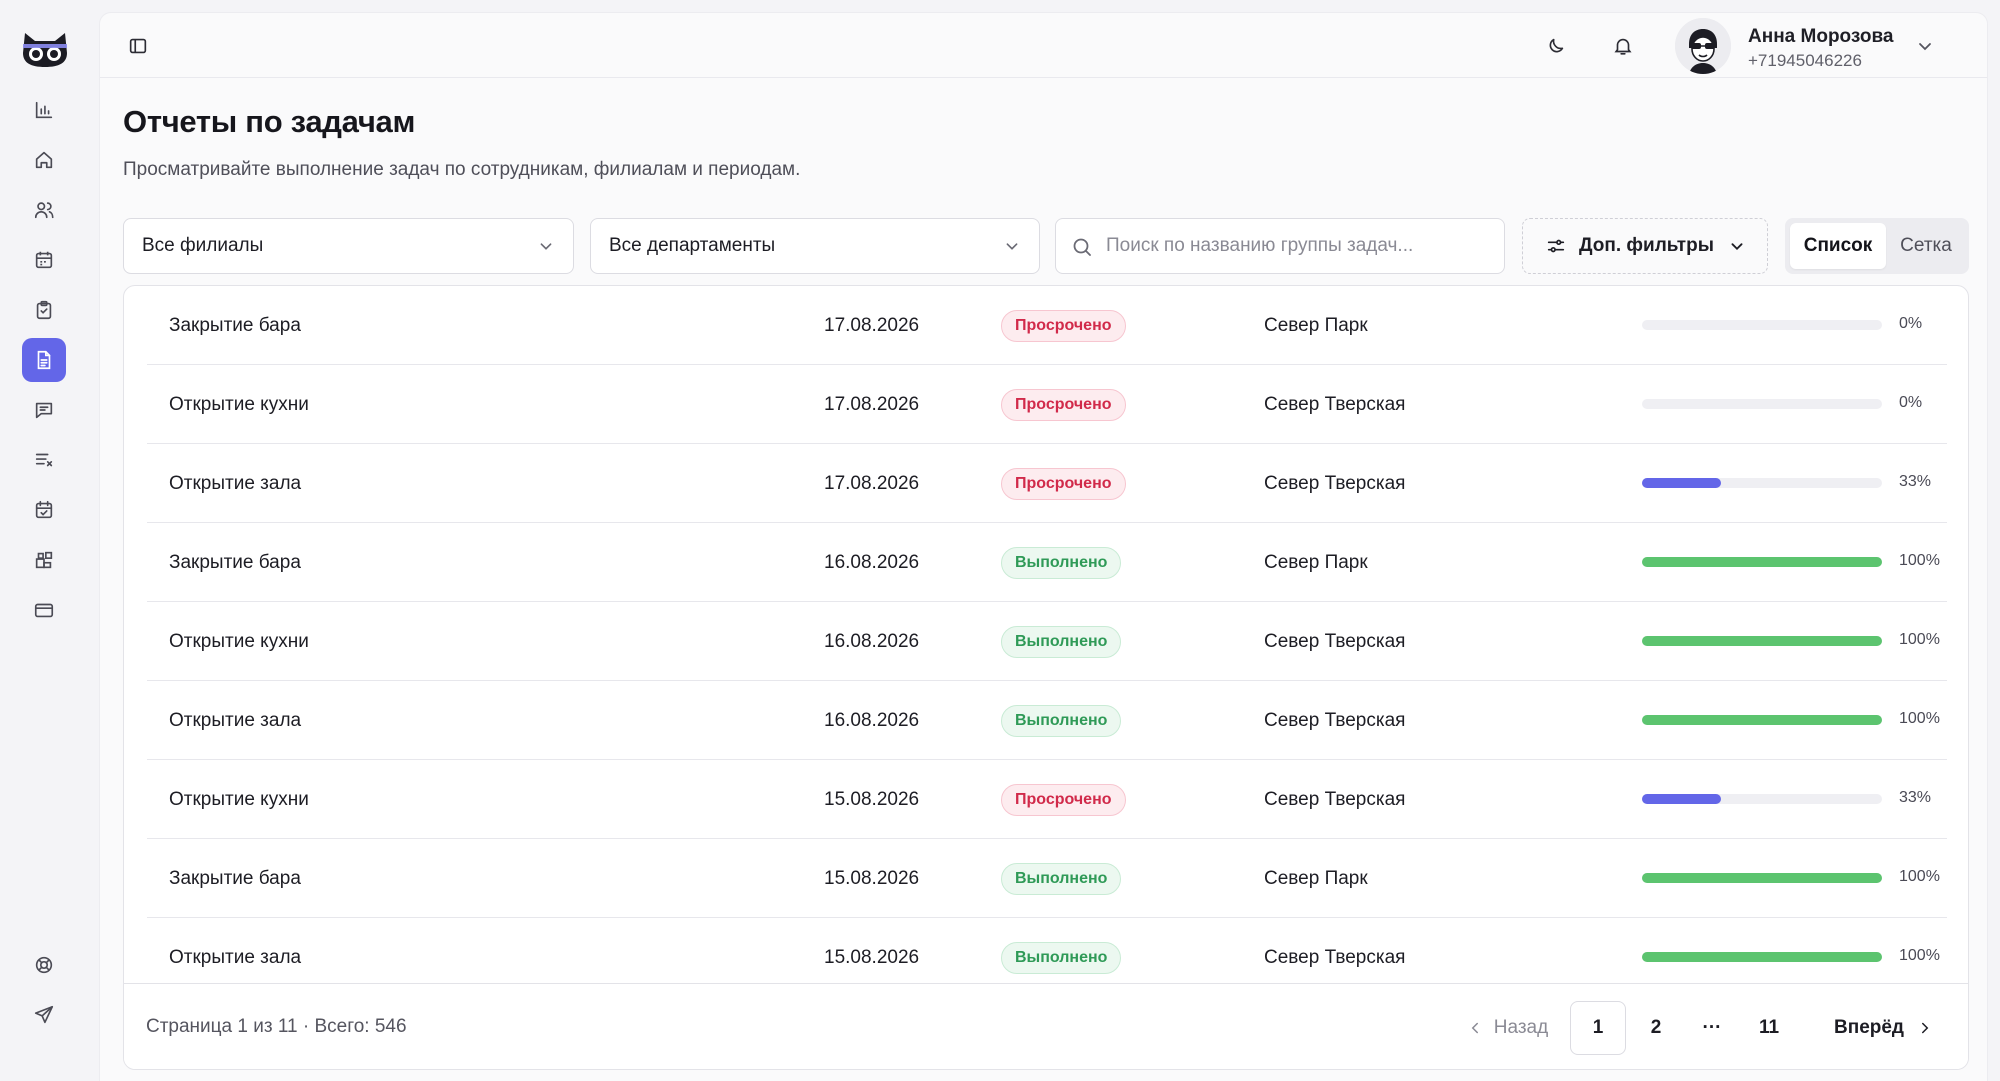 This screenshot has height=1081, width=2000. What do you see at coordinates (1645, 246) in the screenshot?
I see `more-filters-button: Доп. фильтры` at bounding box center [1645, 246].